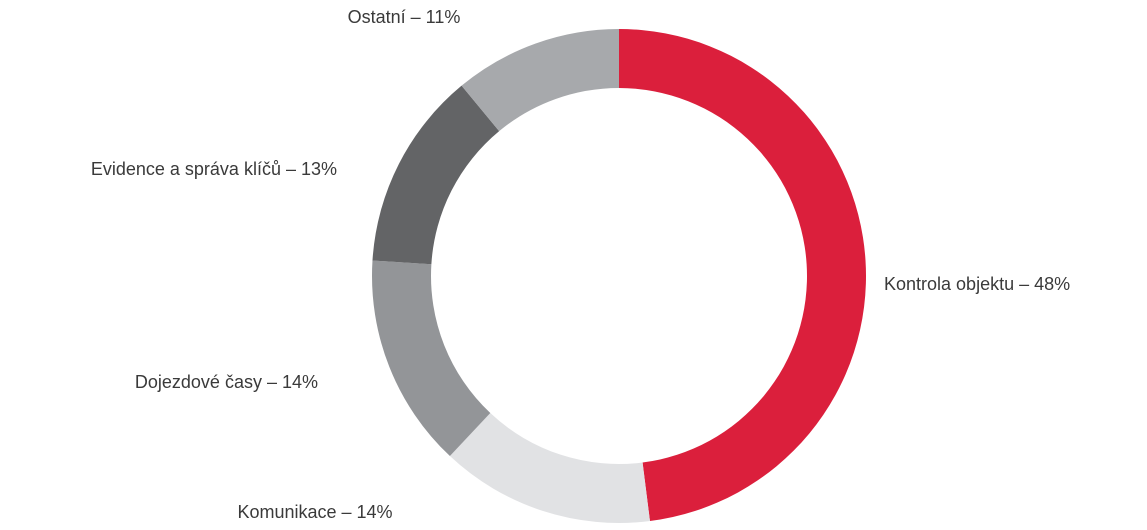 This screenshot has height=530, width=1147. I want to click on slice-label: Dojezdové časy – 14%, so click(226, 382).